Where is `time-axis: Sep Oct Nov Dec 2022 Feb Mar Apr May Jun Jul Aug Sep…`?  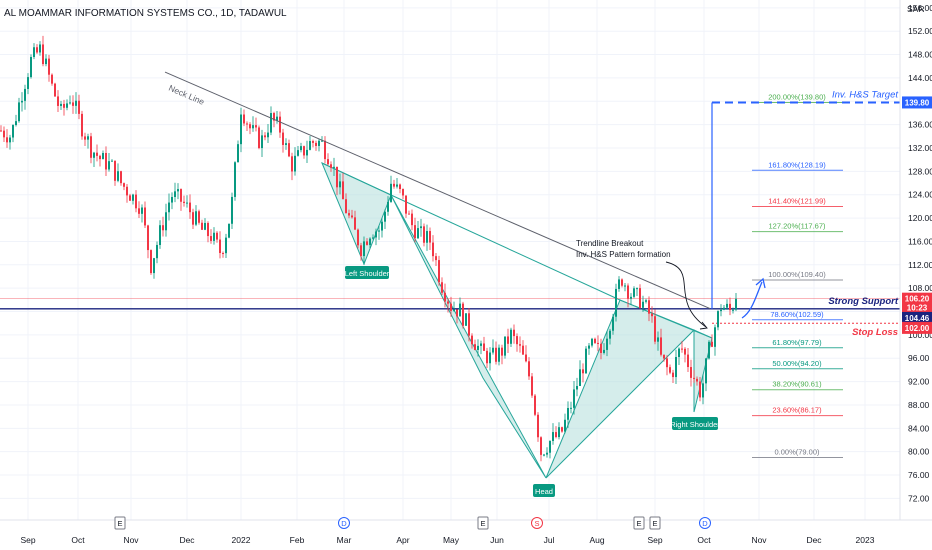 time-axis: Sep Oct Nov Dec 2022 Feb Mar Apr May Jun Jul Aug Sep… is located at coordinates (447, 540).